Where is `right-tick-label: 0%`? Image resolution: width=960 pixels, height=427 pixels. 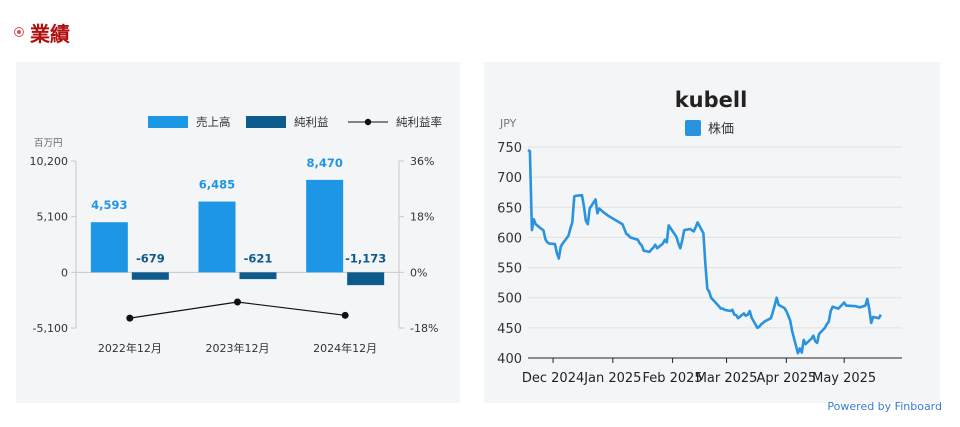 right-tick-label: 0% is located at coordinates (418, 272).